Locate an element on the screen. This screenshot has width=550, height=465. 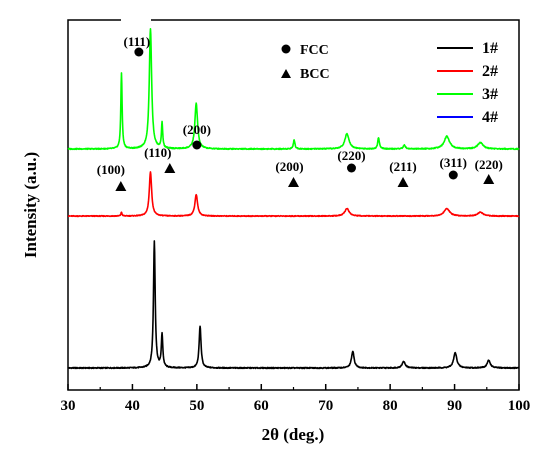
x-tick-label: 40 is located at coordinates (132, 406).